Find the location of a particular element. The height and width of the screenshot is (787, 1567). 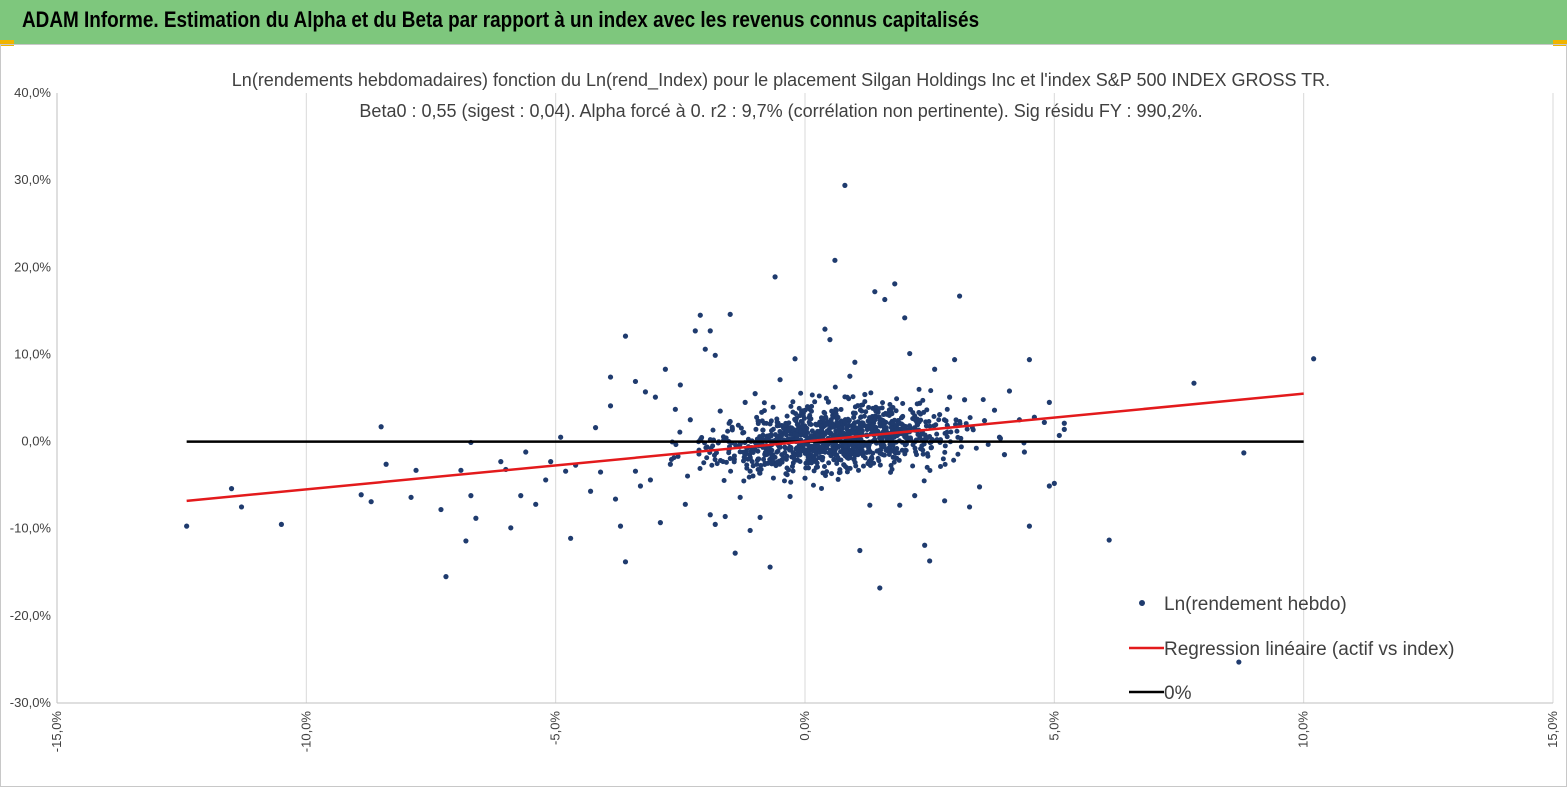

y-tick-label: -20,0% is located at coordinates (31, 615).